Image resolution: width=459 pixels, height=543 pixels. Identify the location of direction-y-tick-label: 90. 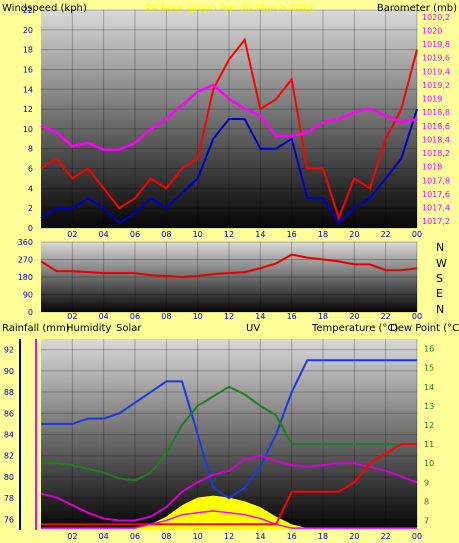
(28, 295).